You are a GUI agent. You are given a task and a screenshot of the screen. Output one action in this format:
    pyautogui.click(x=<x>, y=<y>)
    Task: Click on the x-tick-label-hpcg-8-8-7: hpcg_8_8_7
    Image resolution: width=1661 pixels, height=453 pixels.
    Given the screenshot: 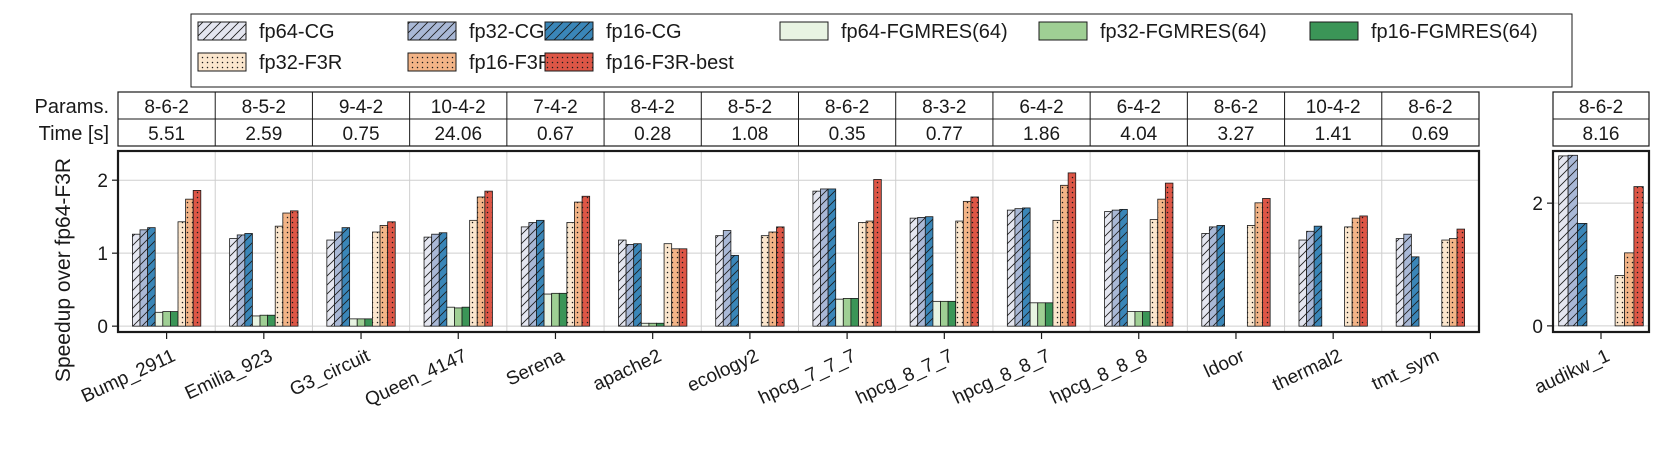 What is the action you would take?
    pyautogui.click(x=1002, y=376)
    